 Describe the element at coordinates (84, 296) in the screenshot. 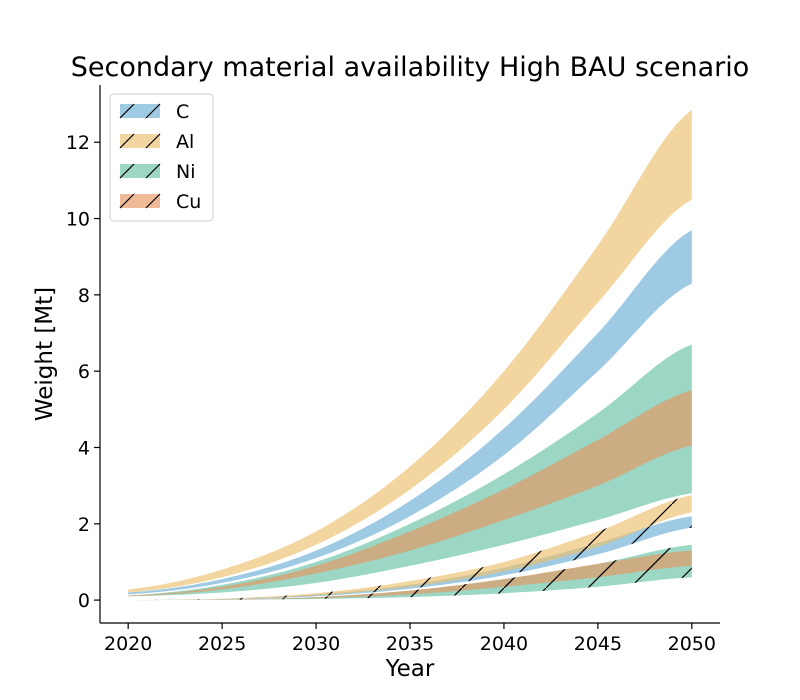

I see `y-tick-label: 8` at that location.